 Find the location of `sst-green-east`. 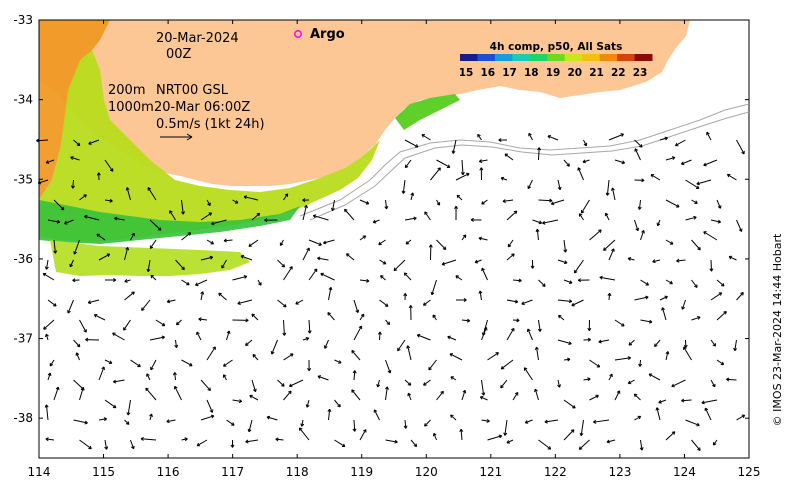

sst-green-east is located at coordinates (427, 112).